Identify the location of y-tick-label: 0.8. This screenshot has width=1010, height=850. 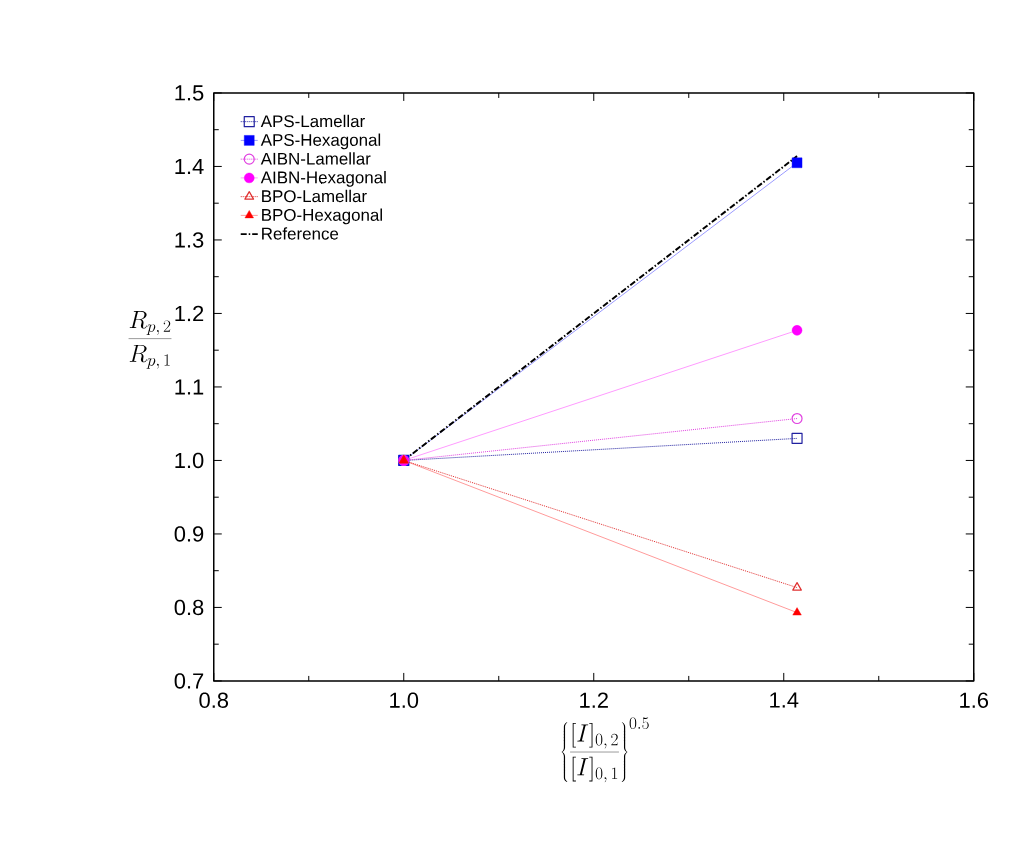
(189, 607).